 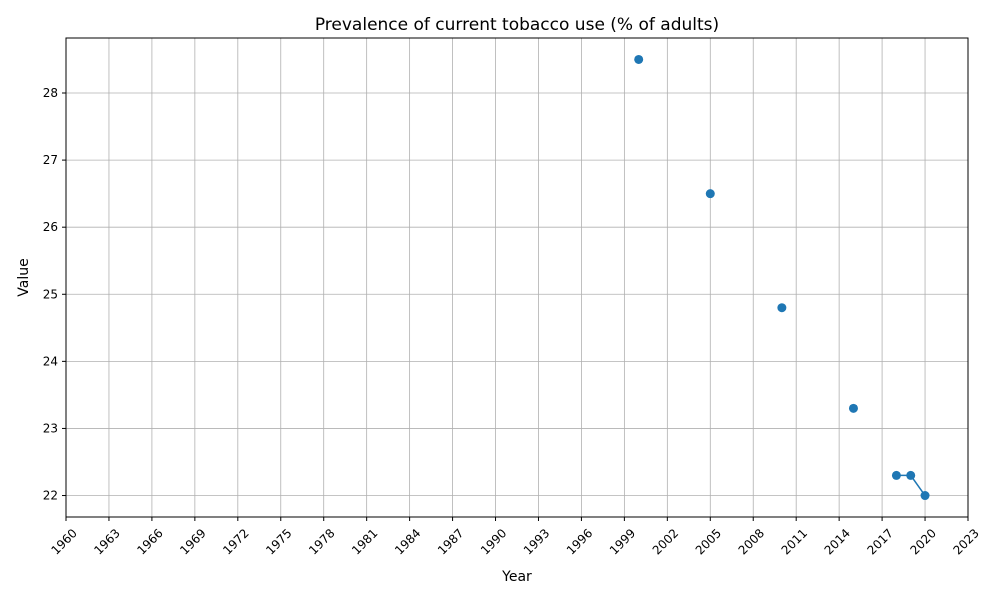 What do you see at coordinates (837, 541) in the screenshot?
I see `x-tick-label: 2014` at bounding box center [837, 541].